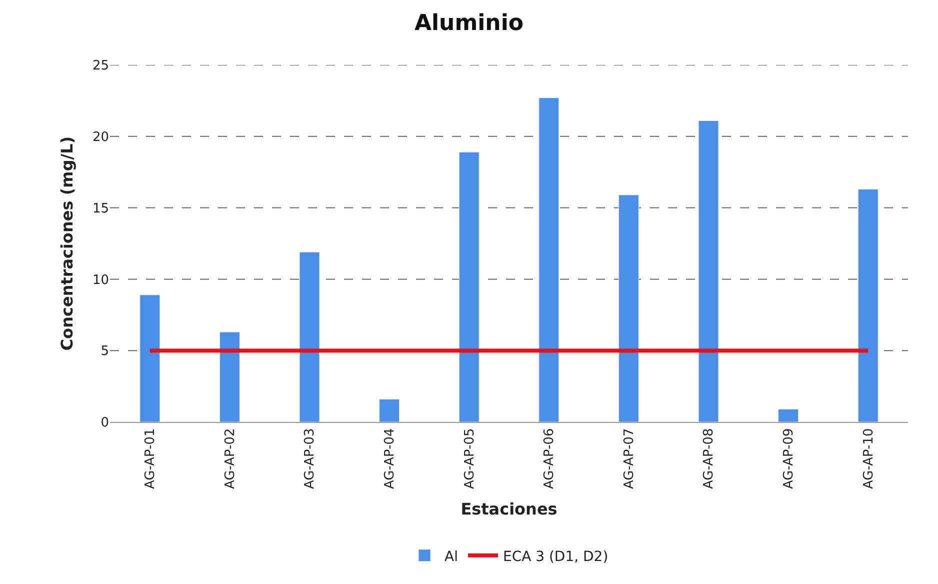  Describe the element at coordinates (509, 509) in the screenshot. I see `x-axis-title: Estaciones` at that location.